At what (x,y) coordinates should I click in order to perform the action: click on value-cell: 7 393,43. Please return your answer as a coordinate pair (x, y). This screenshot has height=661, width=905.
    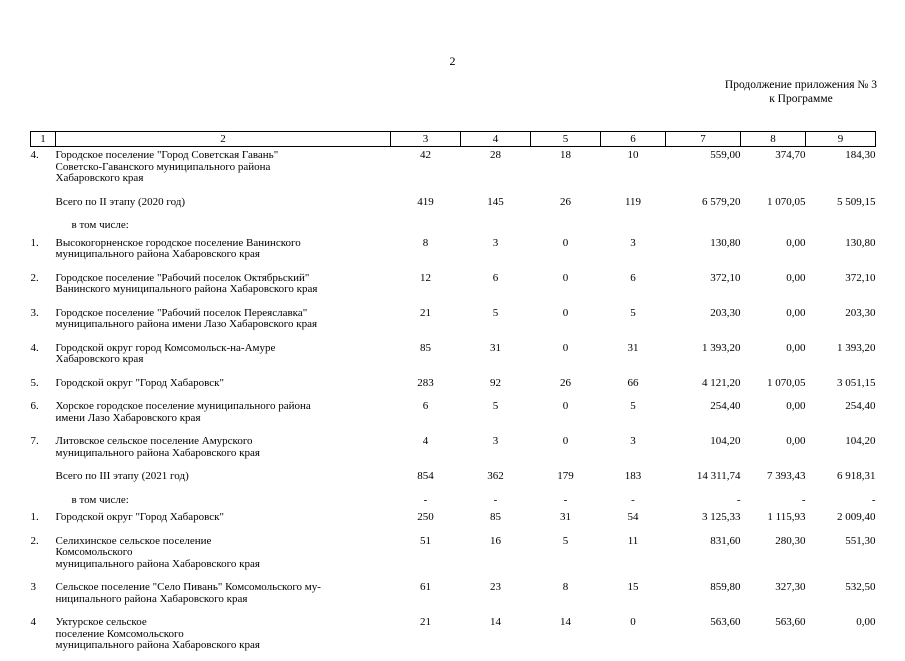
    Looking at the image, I should click on (786, 476).